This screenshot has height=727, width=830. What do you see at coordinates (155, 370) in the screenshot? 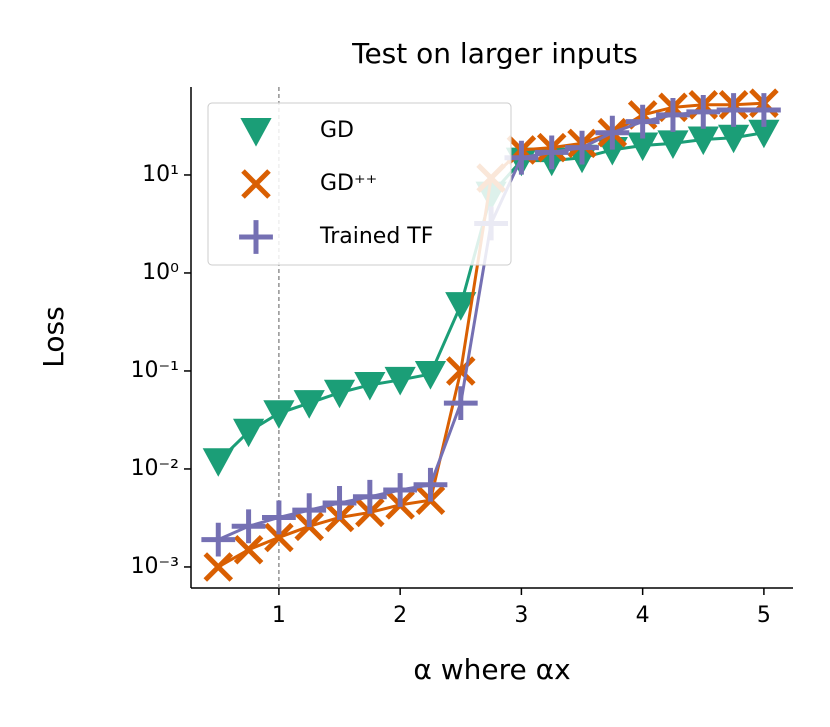
I see `y-tick-label: 10⁻¹` at bounding box center [155, 370].